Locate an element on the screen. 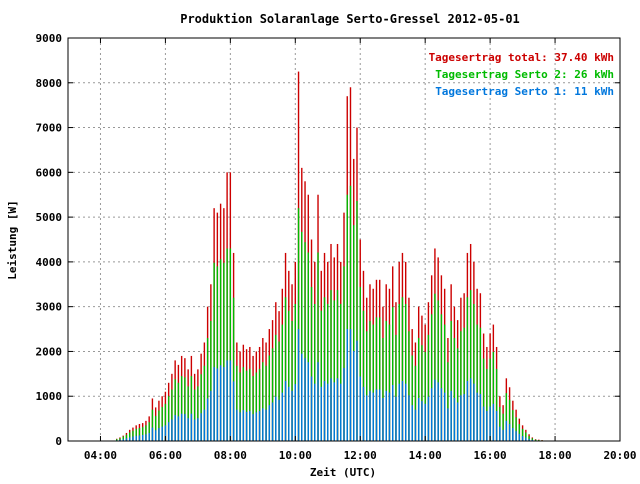 The width and height of the screenshot is (640, 484). y-axis-label: Leistung [W] is located at coordinates (12, 239).